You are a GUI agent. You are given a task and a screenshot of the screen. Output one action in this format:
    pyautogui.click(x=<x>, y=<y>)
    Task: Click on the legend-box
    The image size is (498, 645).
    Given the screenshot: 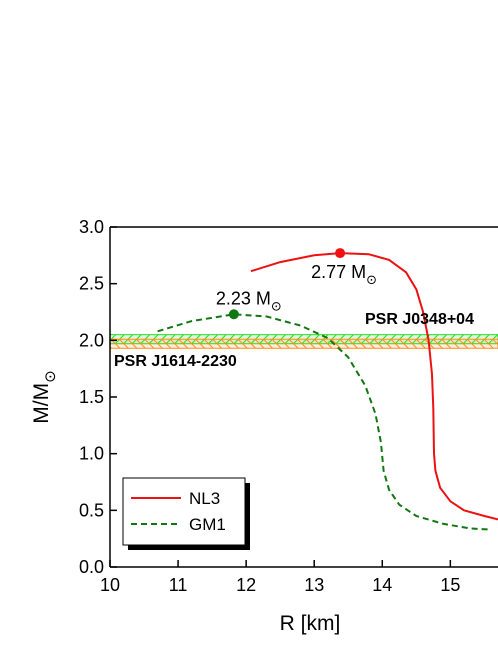 What is the action you would take?
    pyautogui.click(x=184, y=511)
    